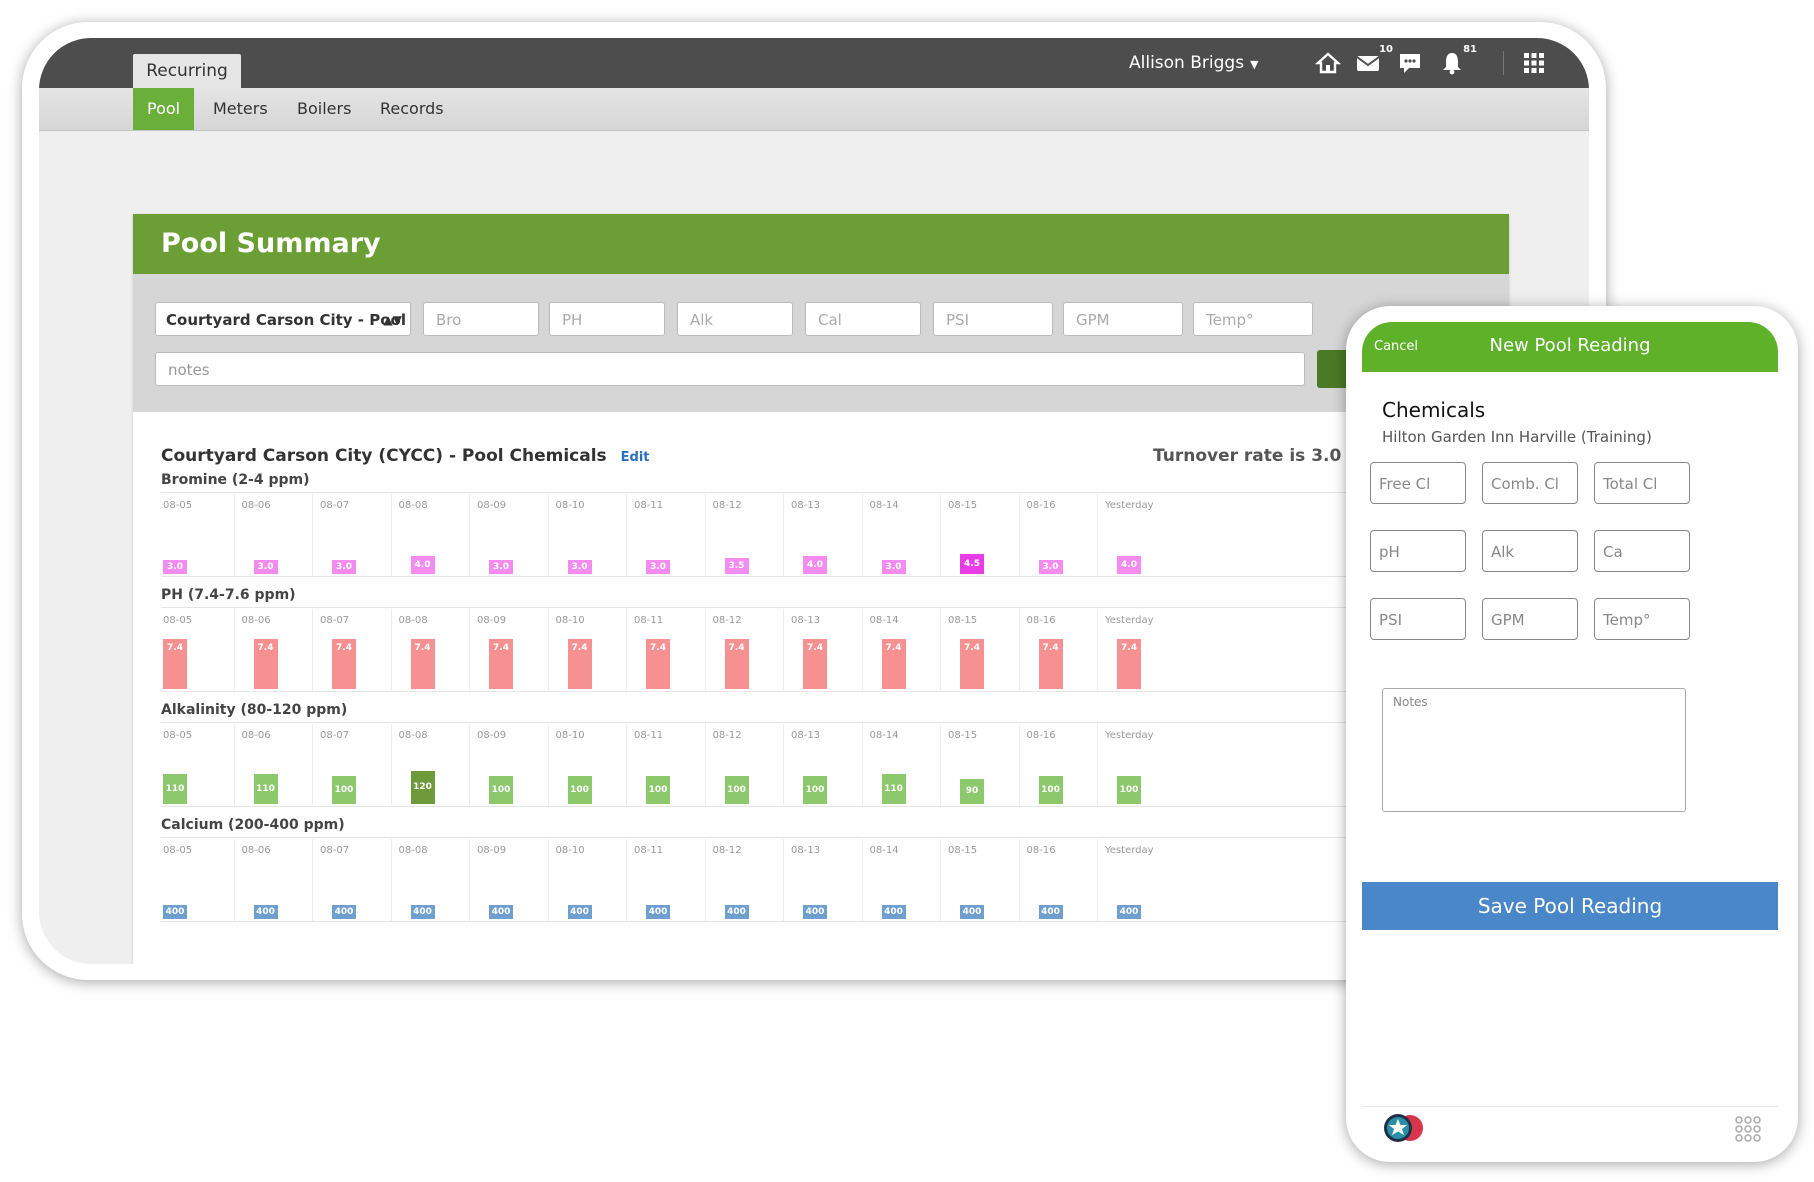 This screenshot has width=1814, height=1182. I want to click on date-label: 08-11, so click(649, 505).